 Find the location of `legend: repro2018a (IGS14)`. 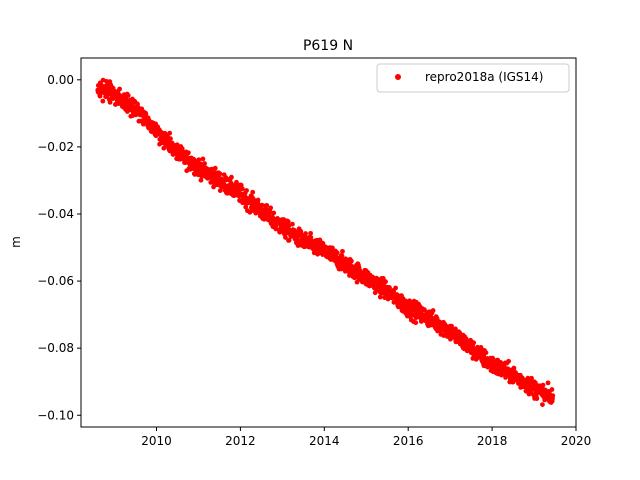

legend: repro2018a (IGS14) is located at coordinates (473, 78).